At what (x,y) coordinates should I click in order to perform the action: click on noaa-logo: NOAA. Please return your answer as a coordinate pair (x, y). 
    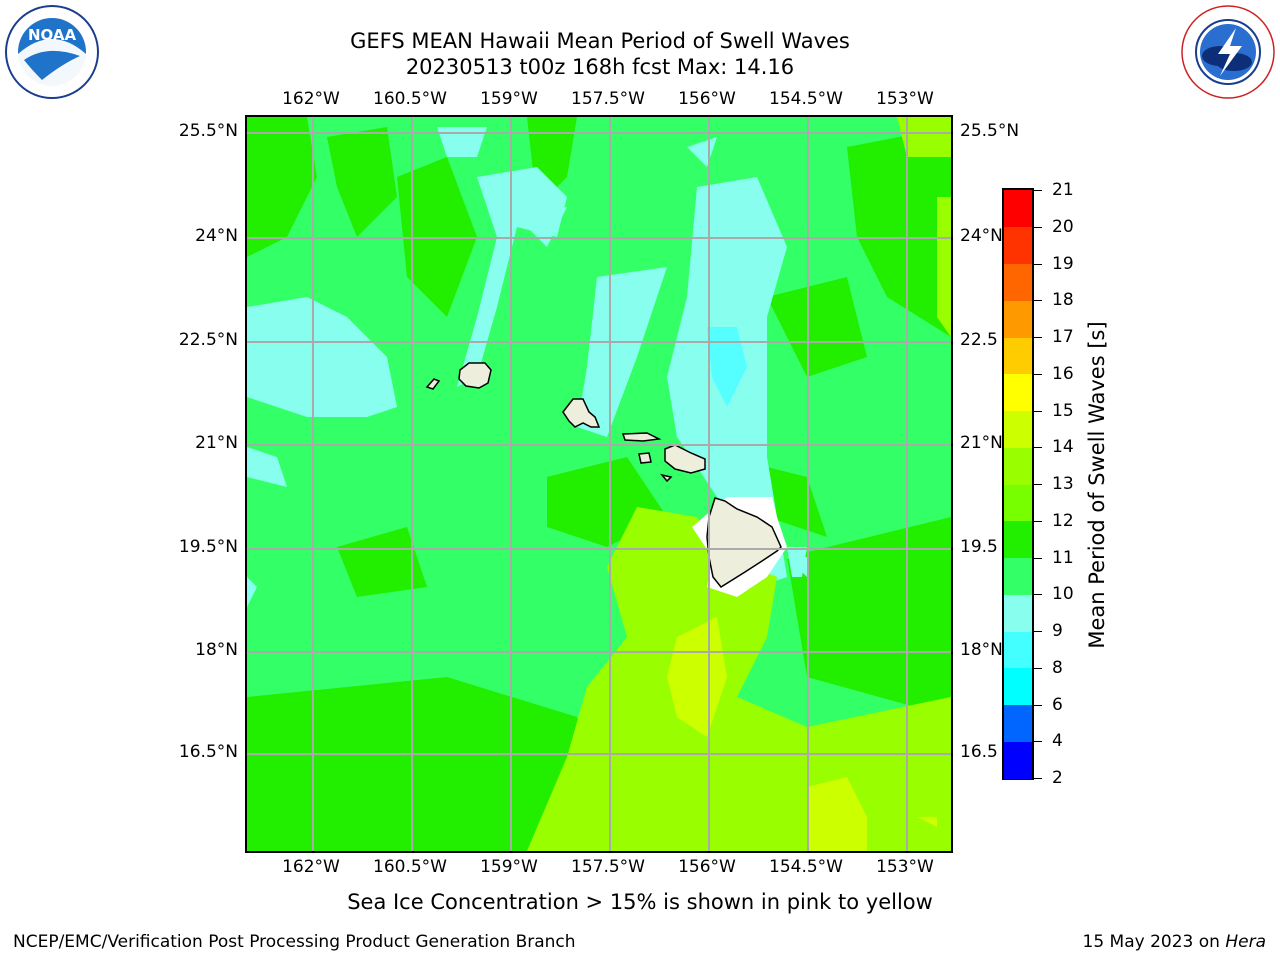
    Looking at the image, I should click on (52, 52).